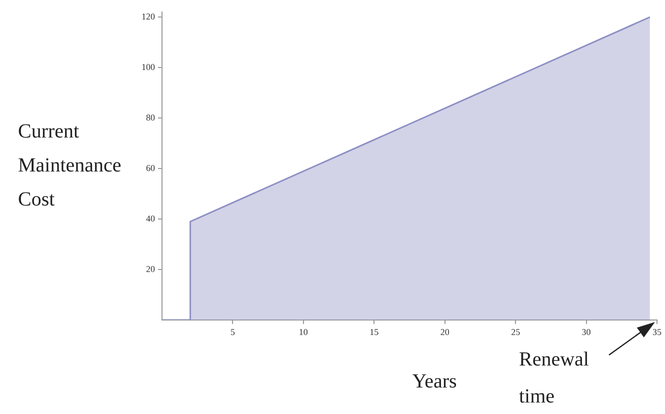  What do you see at coordinates (445, 331) in the screenshot?
I see `x-tick-label: 20` at bounding box center [445, 331].